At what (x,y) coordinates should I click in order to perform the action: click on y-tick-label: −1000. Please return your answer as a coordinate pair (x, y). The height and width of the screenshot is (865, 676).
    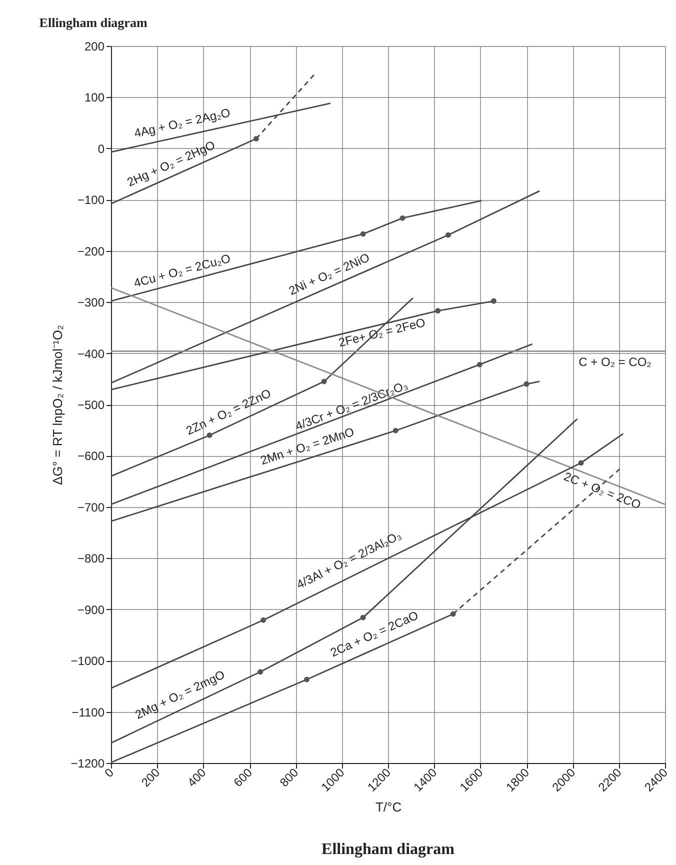
    Looking at the image, I should click on (87, 661).